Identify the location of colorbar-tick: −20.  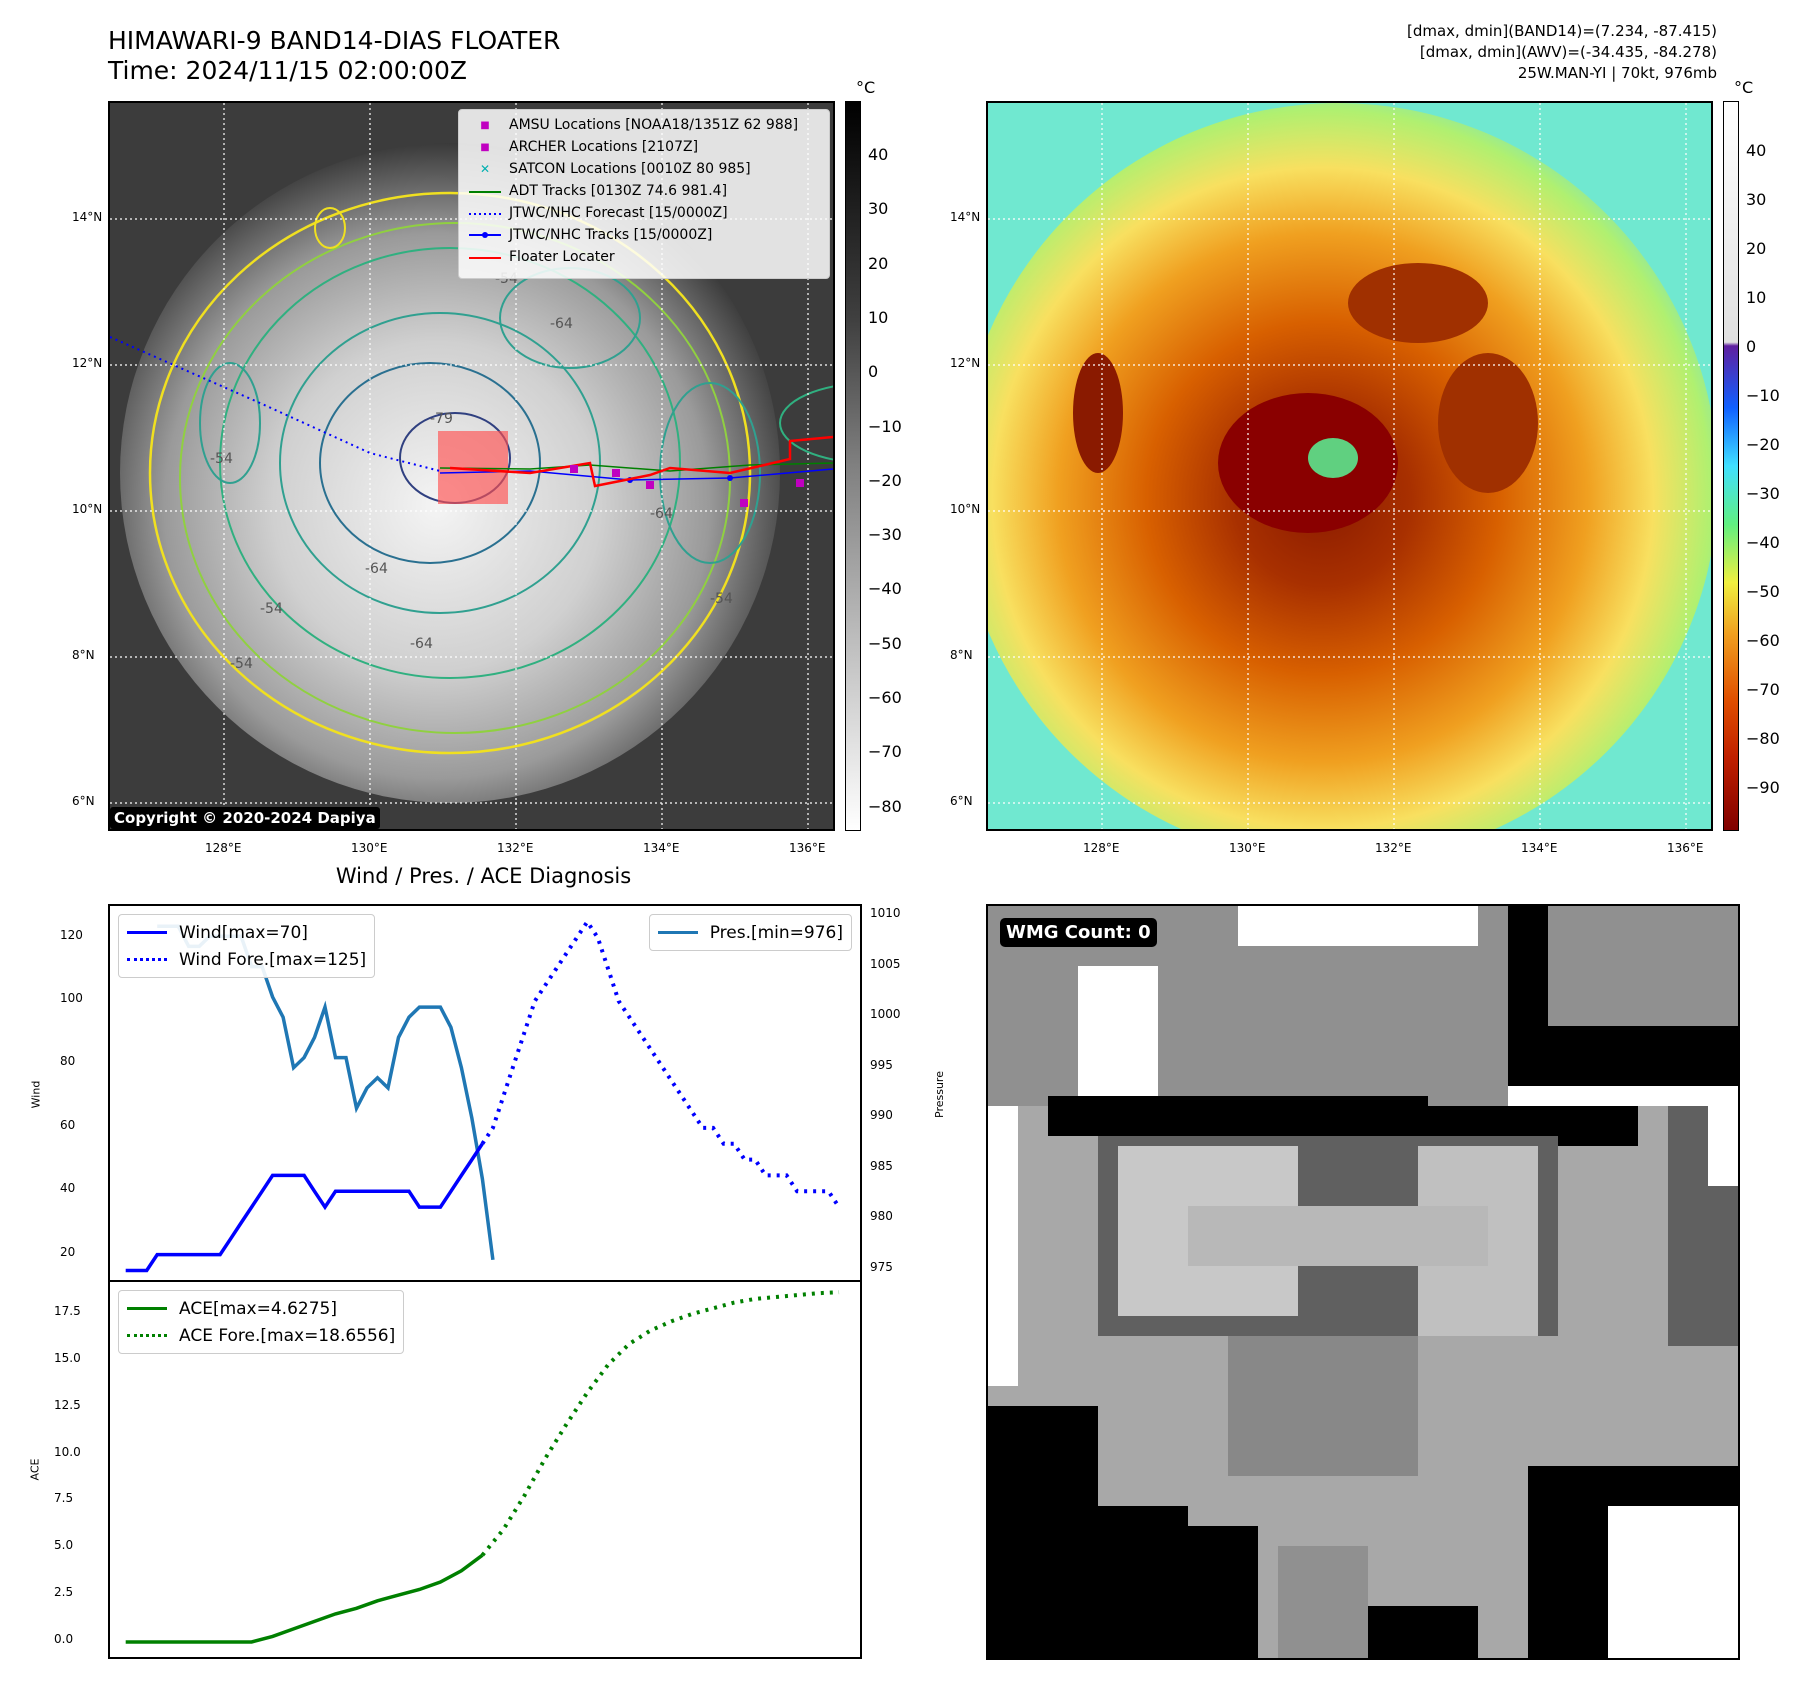
(1763, 444).